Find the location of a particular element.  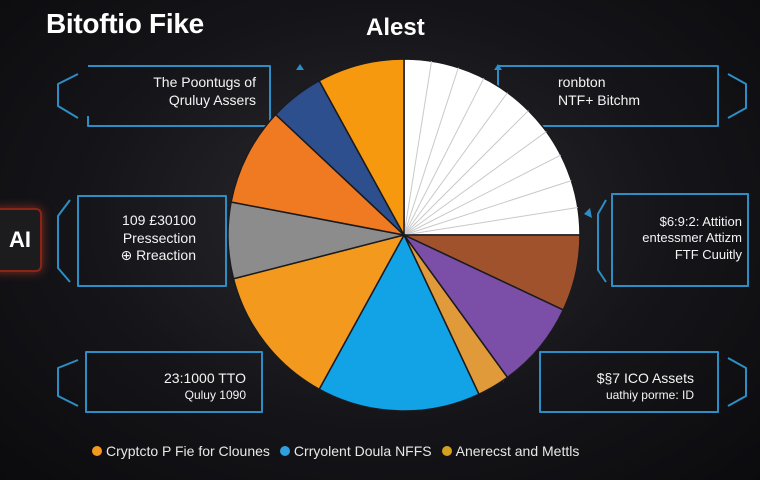

callout-pointer-mid-right is located at coordinates (588, 213).